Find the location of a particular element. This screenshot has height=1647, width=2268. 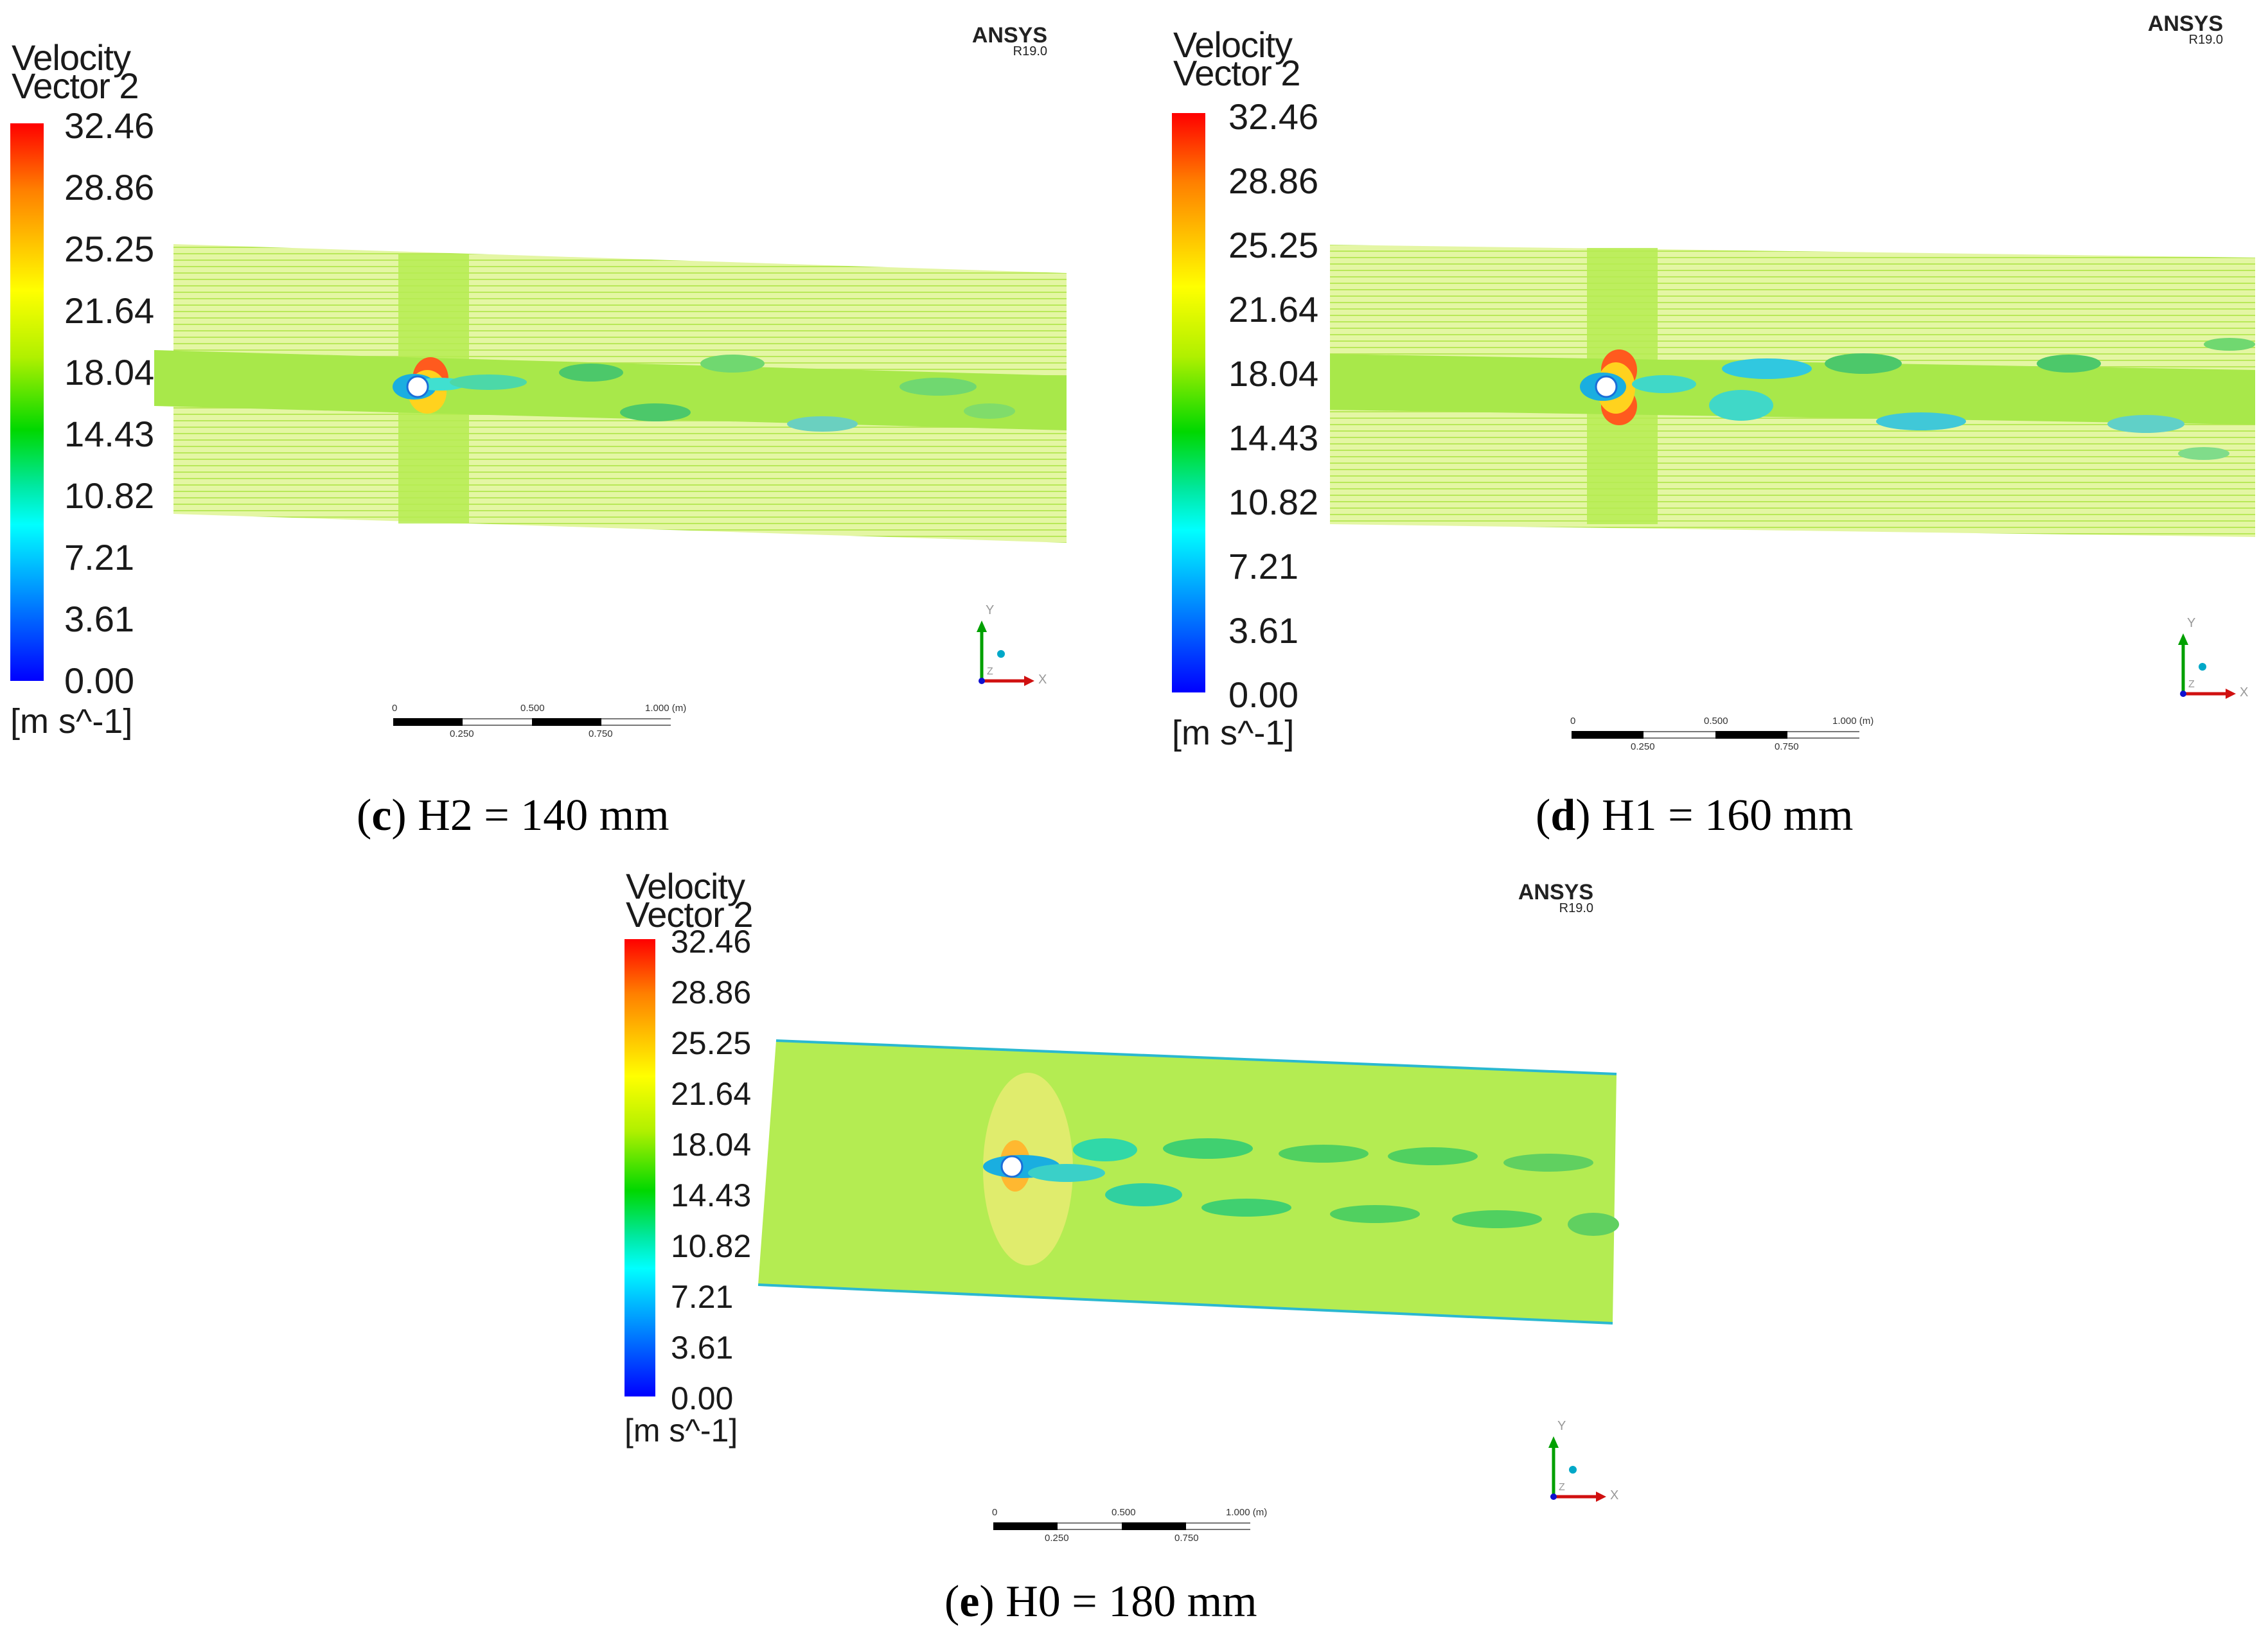

caption-c: (c) H2 = 140 mm is located at coordinates (513, 815).